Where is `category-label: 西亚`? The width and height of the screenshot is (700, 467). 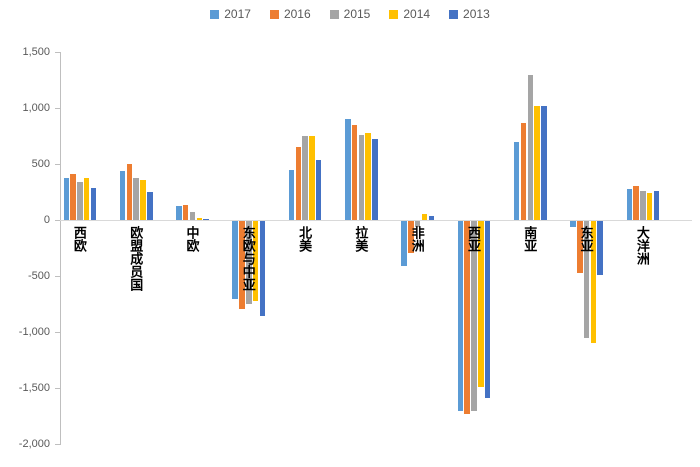
category-label: 西亚 is located at coordinates (473, 239).